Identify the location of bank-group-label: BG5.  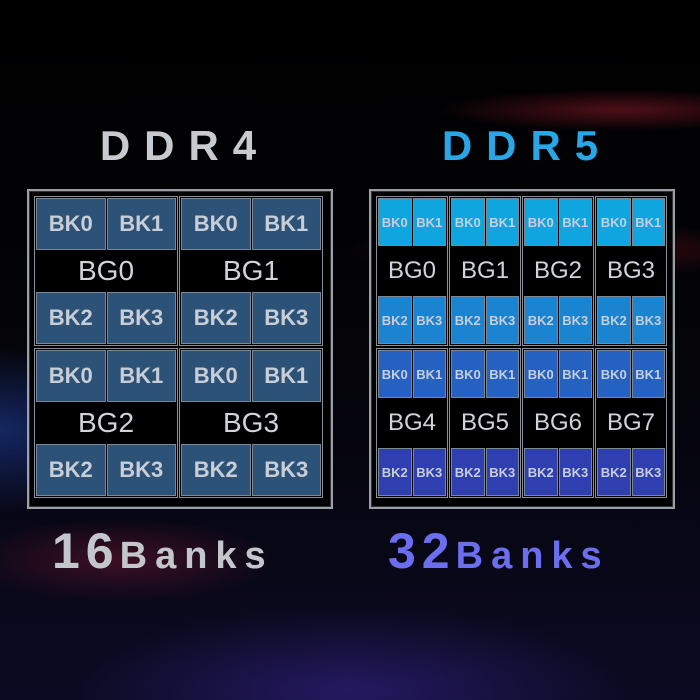
(485, 422).